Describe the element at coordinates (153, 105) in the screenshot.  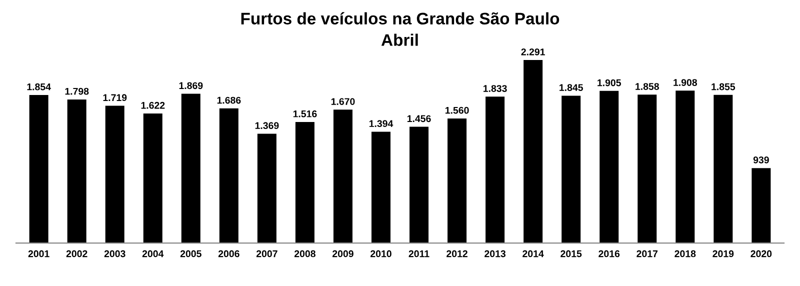
I see `data-label: 1.622` at that location.